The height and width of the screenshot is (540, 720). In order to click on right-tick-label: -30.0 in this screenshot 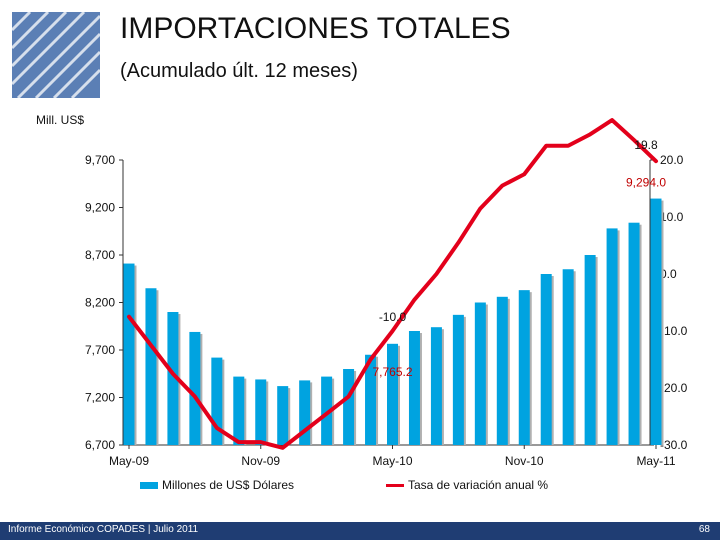, I will do `click(674, 445)`.